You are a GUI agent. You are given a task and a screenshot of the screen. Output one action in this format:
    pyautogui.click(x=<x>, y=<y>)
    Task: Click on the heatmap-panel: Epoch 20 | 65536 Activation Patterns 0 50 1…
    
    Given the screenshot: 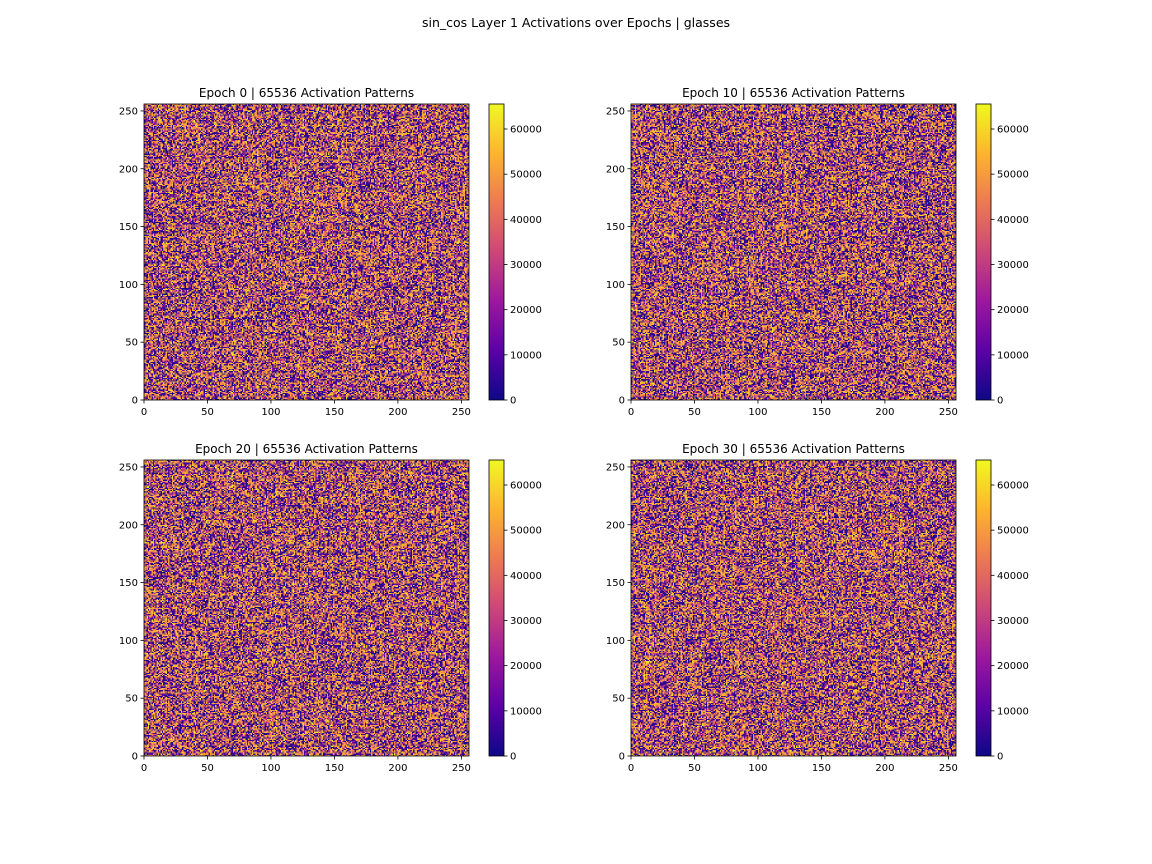 What is the action you would take?
    pyautogui.click(x=330, y=608)
    